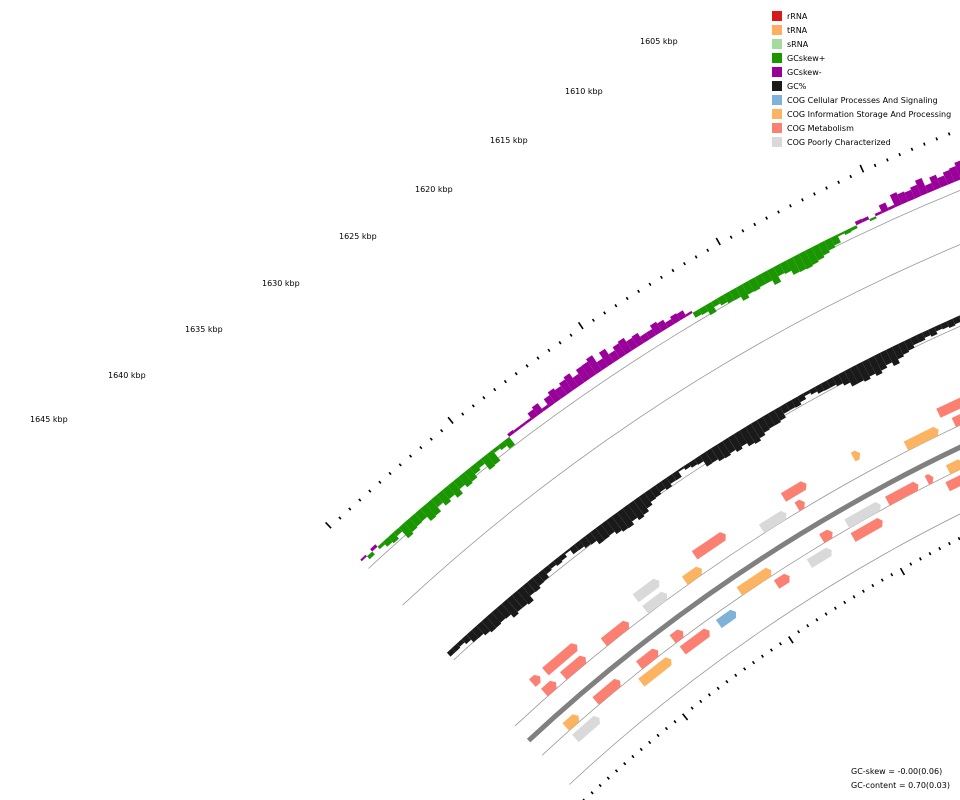  What do you see at coordinates (897, 771) in the screenshot?
I see `gc-skew-stat: GC-skew = -0.00(0.06)` at bounding box center [897, 771].